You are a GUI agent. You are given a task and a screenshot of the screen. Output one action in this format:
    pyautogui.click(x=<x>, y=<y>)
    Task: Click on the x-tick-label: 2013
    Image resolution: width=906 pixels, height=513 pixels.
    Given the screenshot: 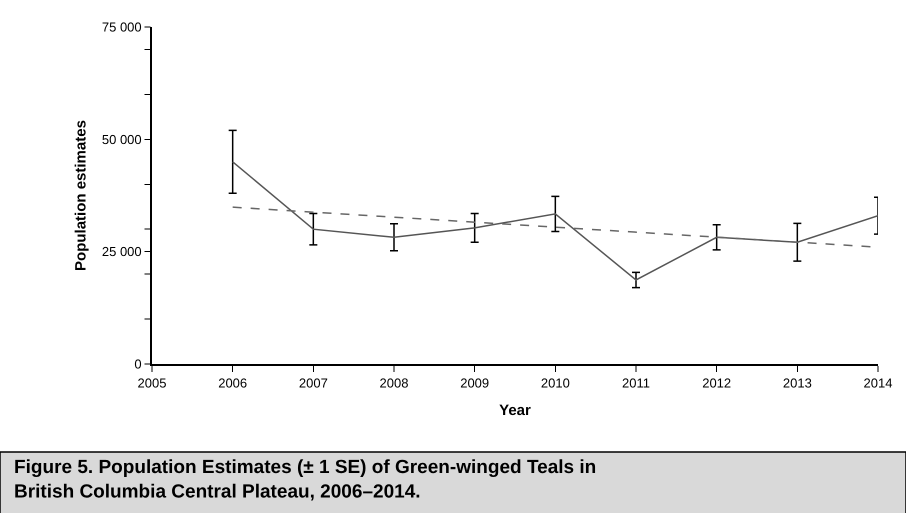 What is the action you would take?
    pyautogui.click(x=797, y=382)
    